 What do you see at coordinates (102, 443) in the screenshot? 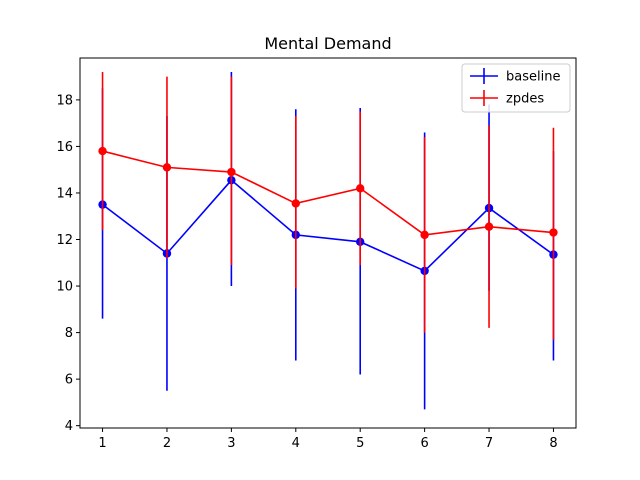
I see `x-tick-label: 1` at bounding box center [102, 443].